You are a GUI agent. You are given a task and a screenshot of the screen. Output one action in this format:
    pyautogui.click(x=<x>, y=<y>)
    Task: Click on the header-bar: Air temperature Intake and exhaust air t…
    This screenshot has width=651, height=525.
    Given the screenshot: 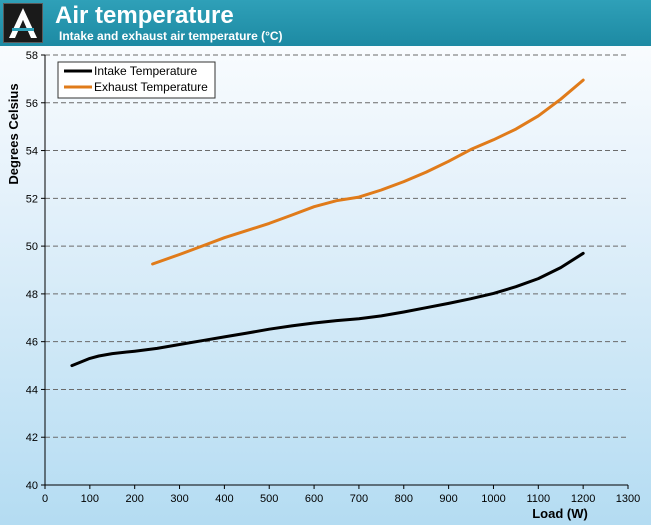 What is the action you would take?
    pyautogui.click(x=325, y=23)
    